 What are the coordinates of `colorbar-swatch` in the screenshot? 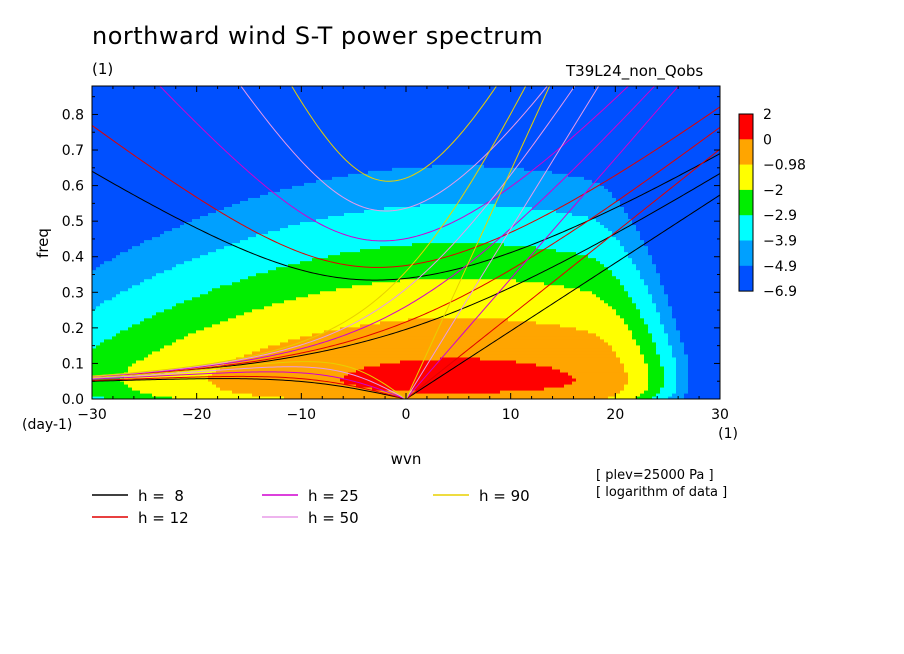 It's located at (746, 253).